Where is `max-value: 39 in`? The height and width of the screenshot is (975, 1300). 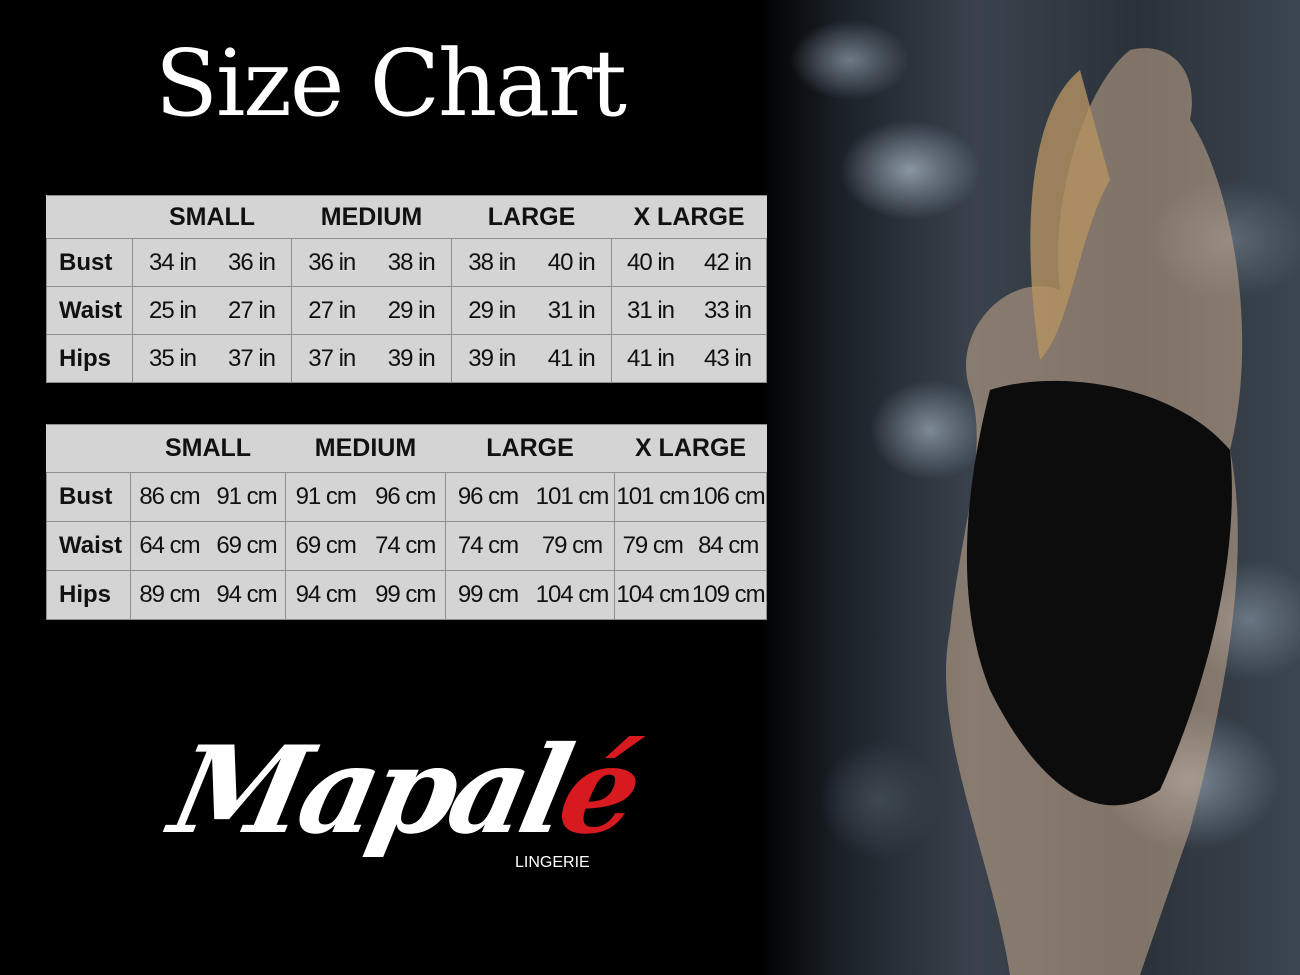 max-value: 39 in is located at coordinates (411, 358).